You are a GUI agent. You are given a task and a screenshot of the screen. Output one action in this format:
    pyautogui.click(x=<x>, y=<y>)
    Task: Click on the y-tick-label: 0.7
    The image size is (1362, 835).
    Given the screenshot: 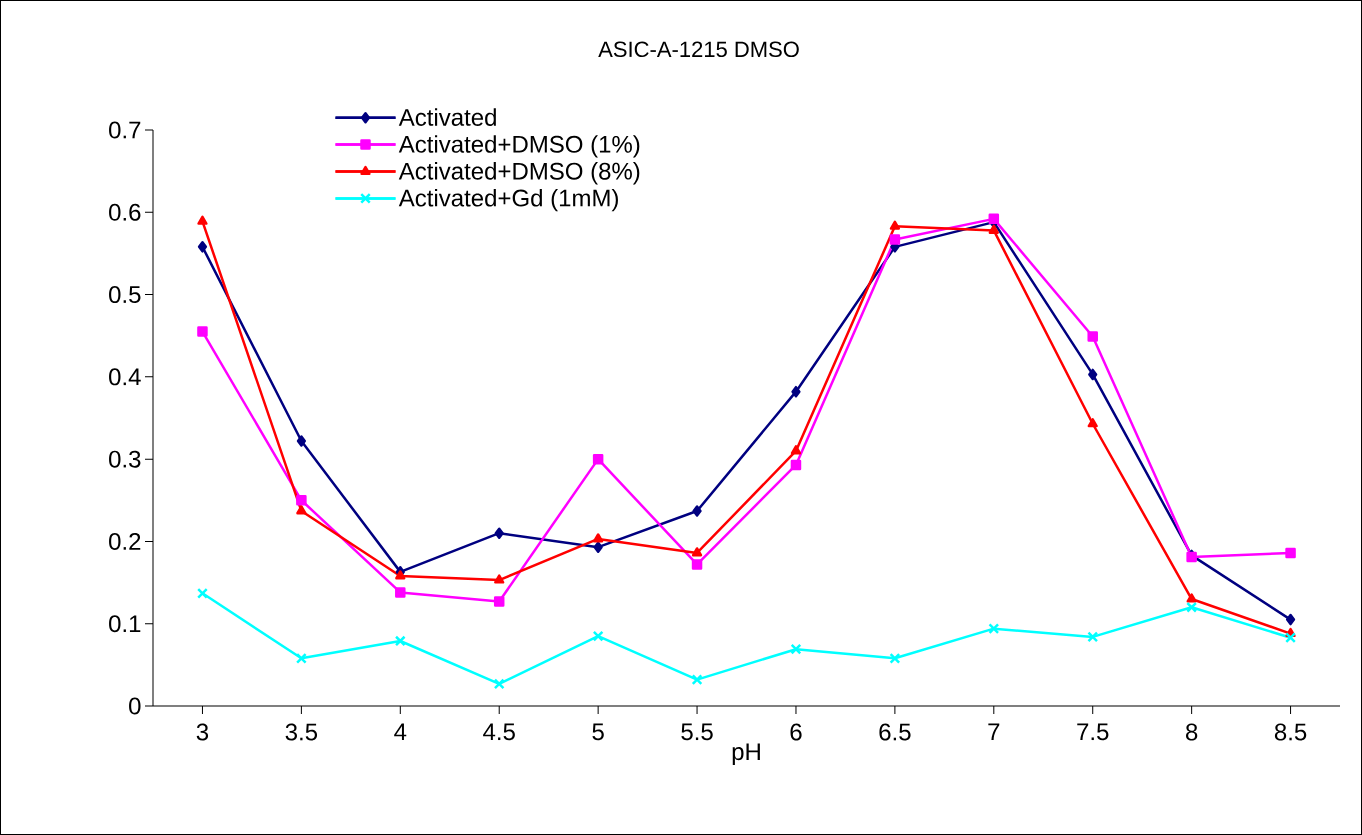 What is the action you would take?
    pyautogui.click(x=125, y=130)
    